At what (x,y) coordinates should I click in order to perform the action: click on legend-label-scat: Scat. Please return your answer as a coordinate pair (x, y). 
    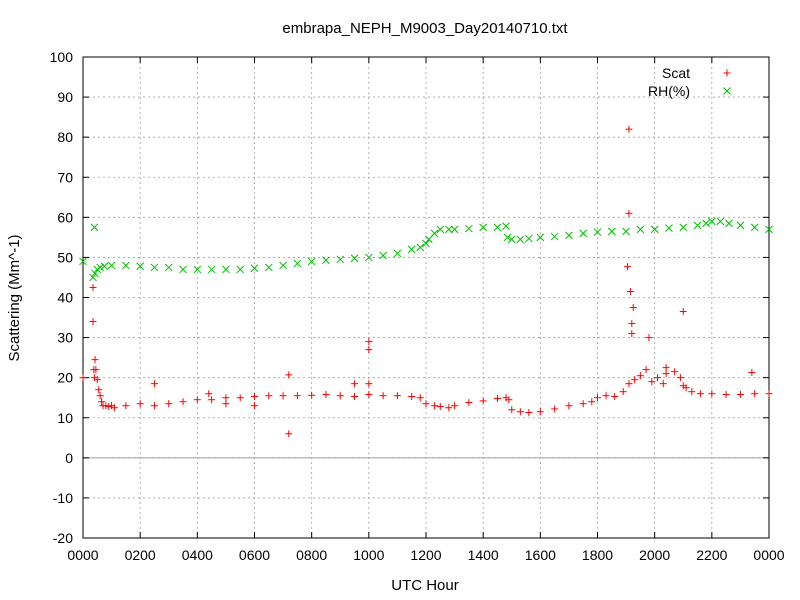
    Looking at the image, I should click on (676, 73).